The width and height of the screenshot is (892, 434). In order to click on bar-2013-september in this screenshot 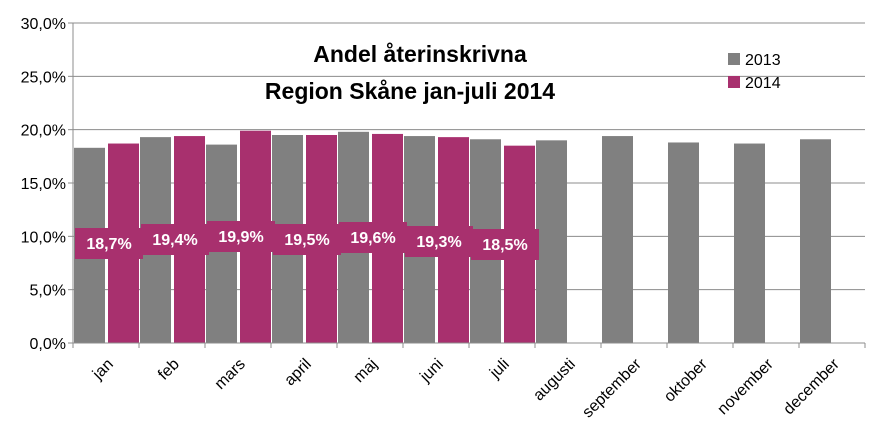, I will do `click(617, 239)`.